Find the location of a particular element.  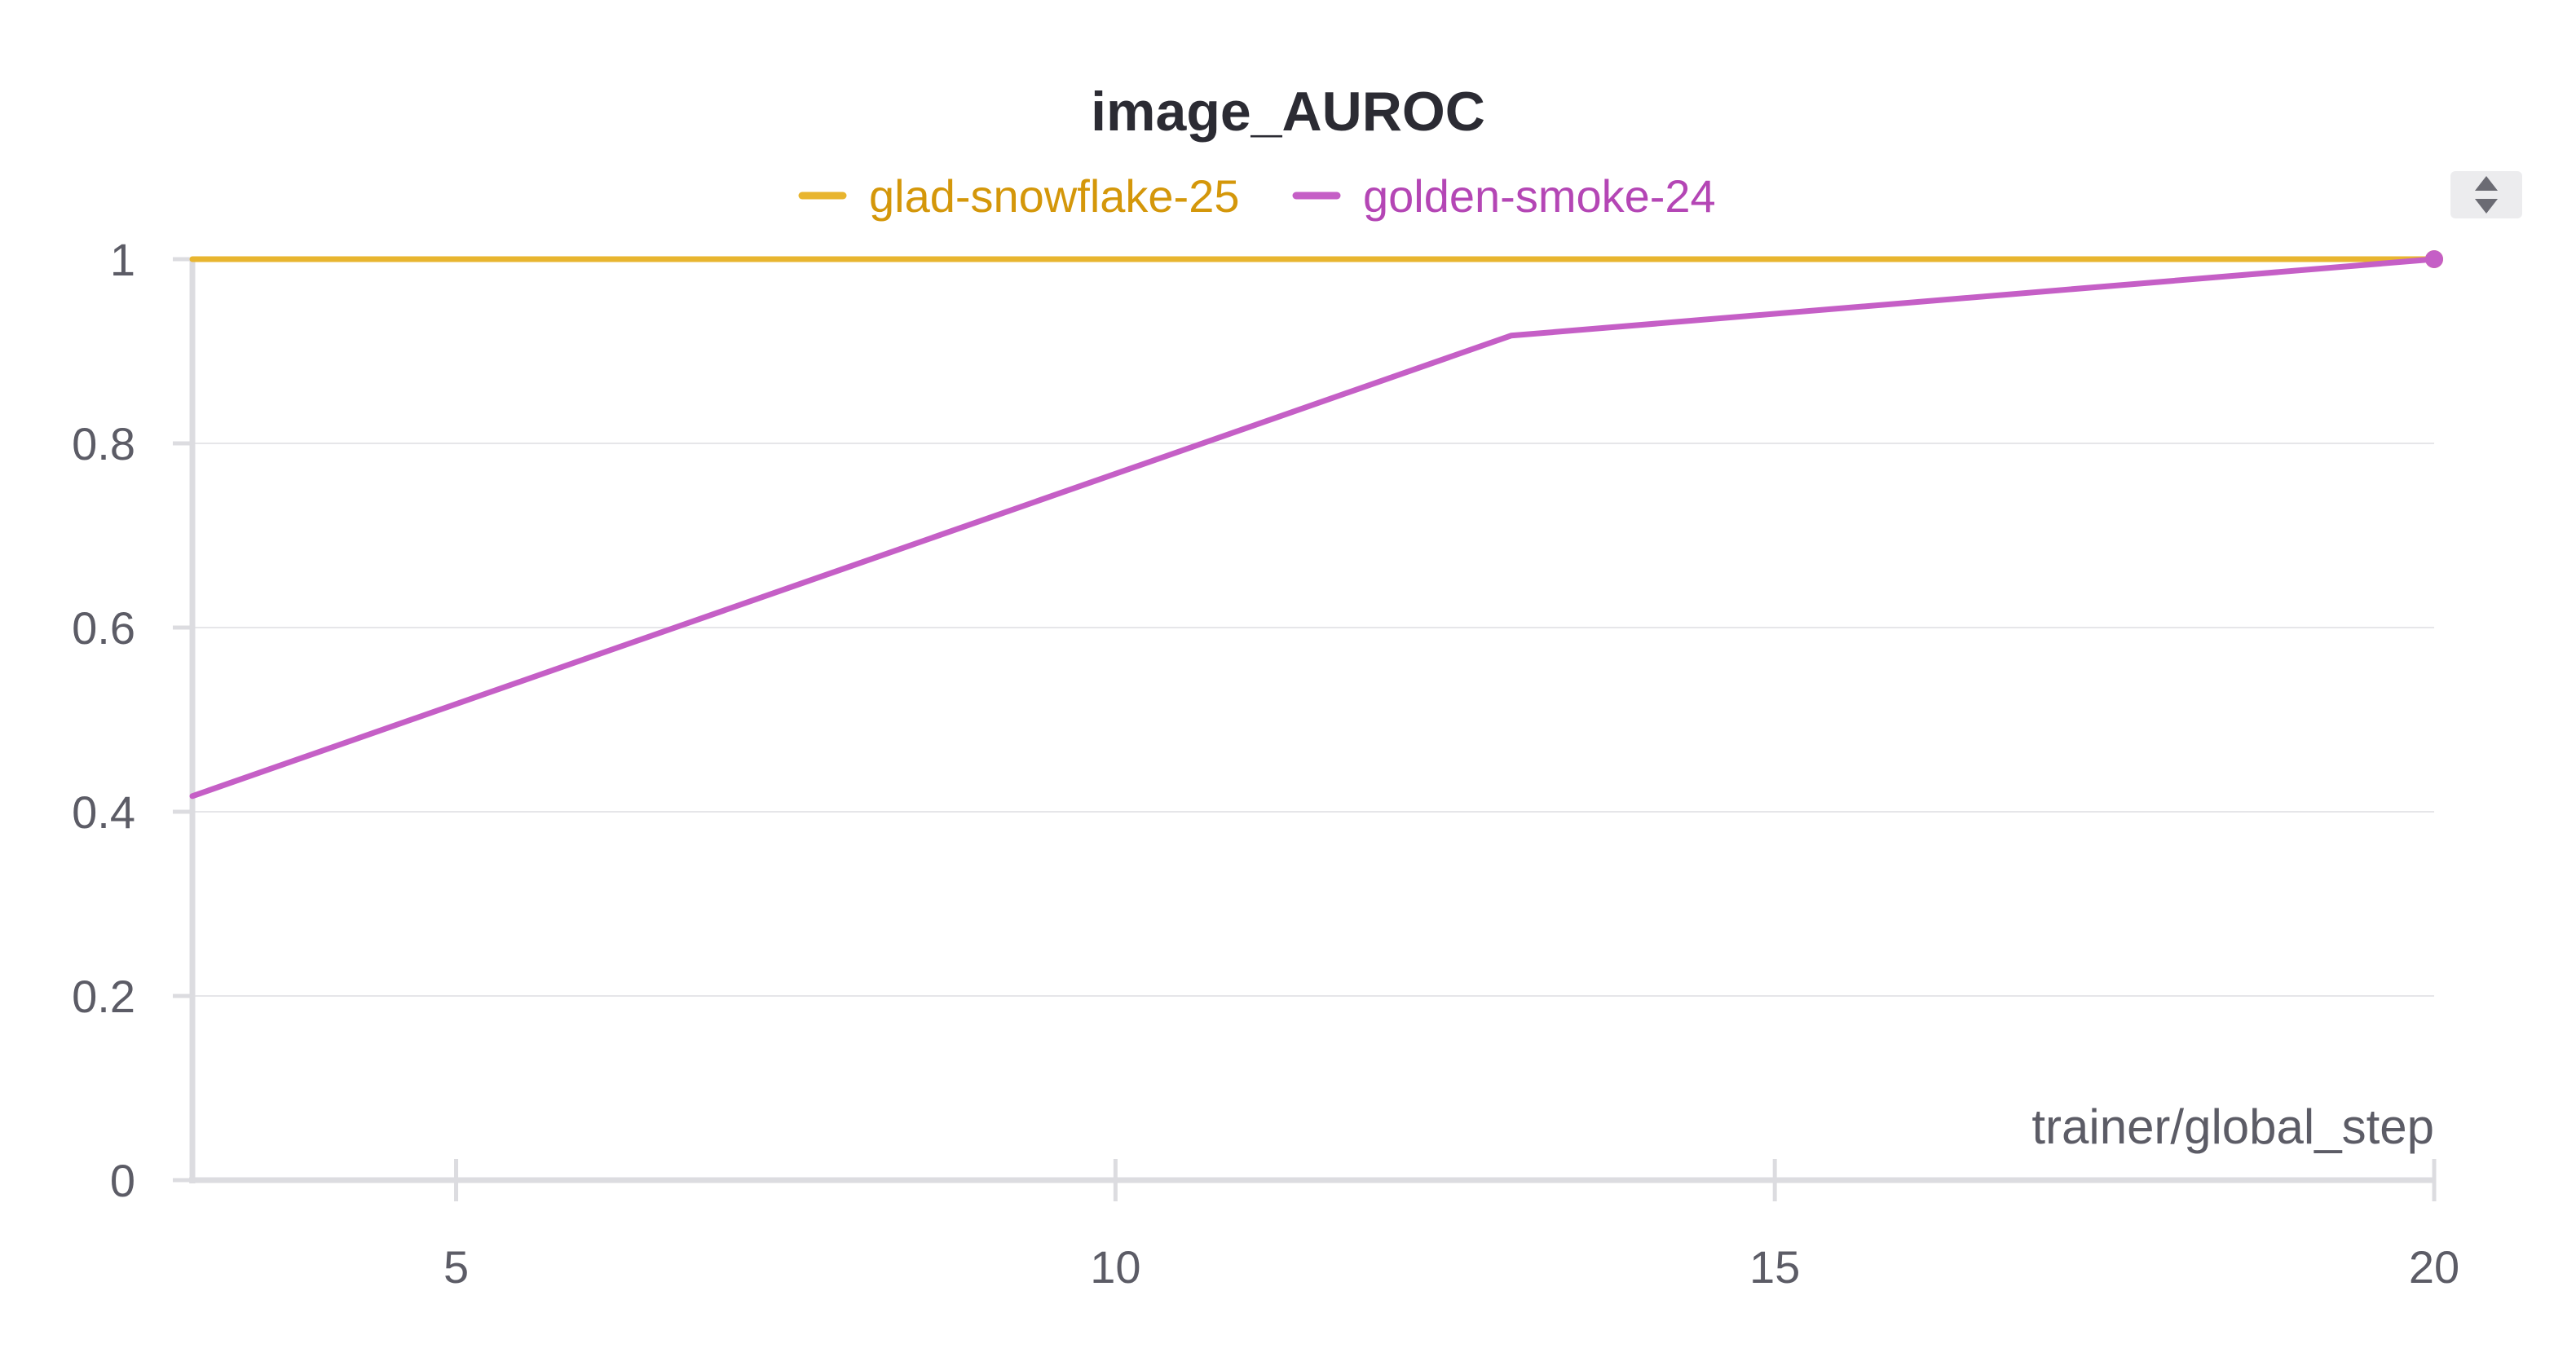

y-tick-label: 0.4 is located at coordinates (103, 812).